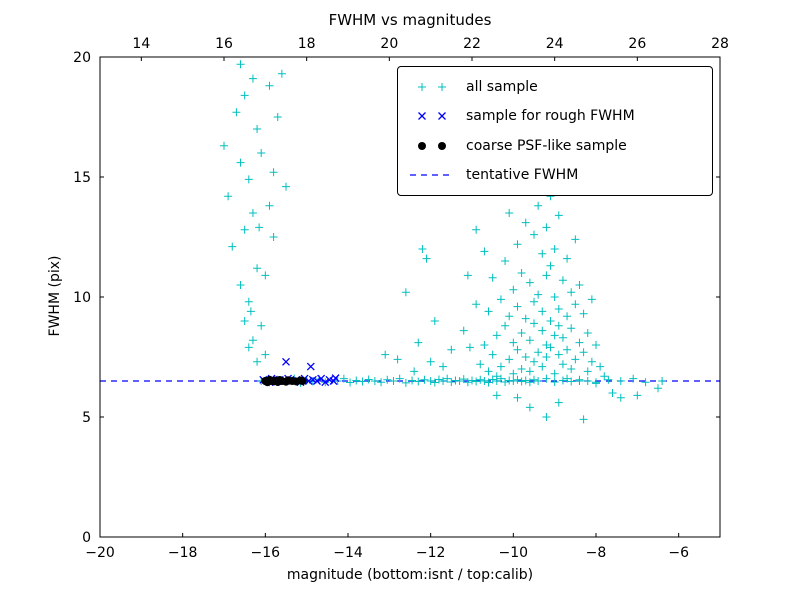  I want to click on svg-text: 15, so click(82, 178).